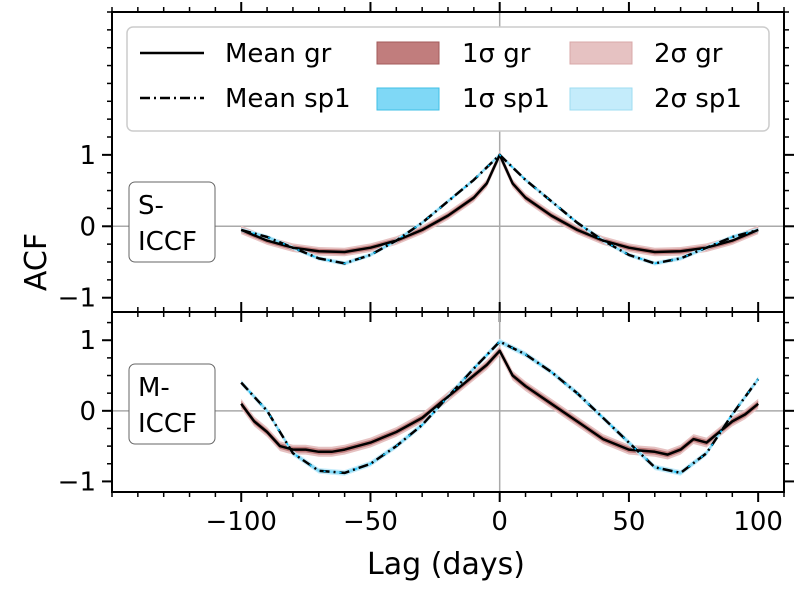  What do you see at coordinates (167, 424) in the screenshot?
I see `panel-label-bot-line2: ICCF` at bounding box center [167, 424].